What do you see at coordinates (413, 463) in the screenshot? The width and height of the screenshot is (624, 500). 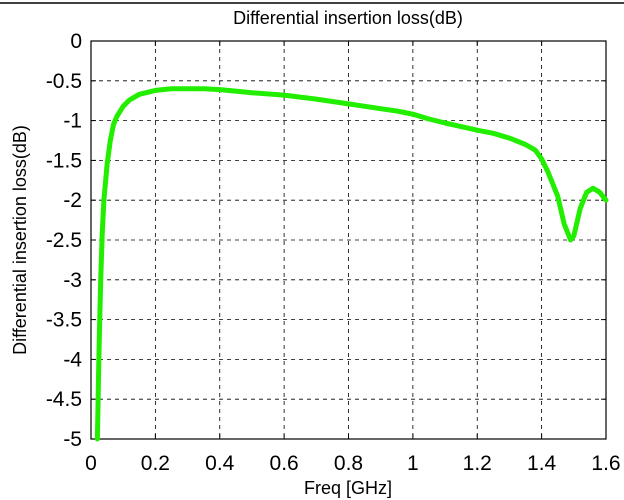 I see `x-tick-label: 1` at bounding box center [413, 463].